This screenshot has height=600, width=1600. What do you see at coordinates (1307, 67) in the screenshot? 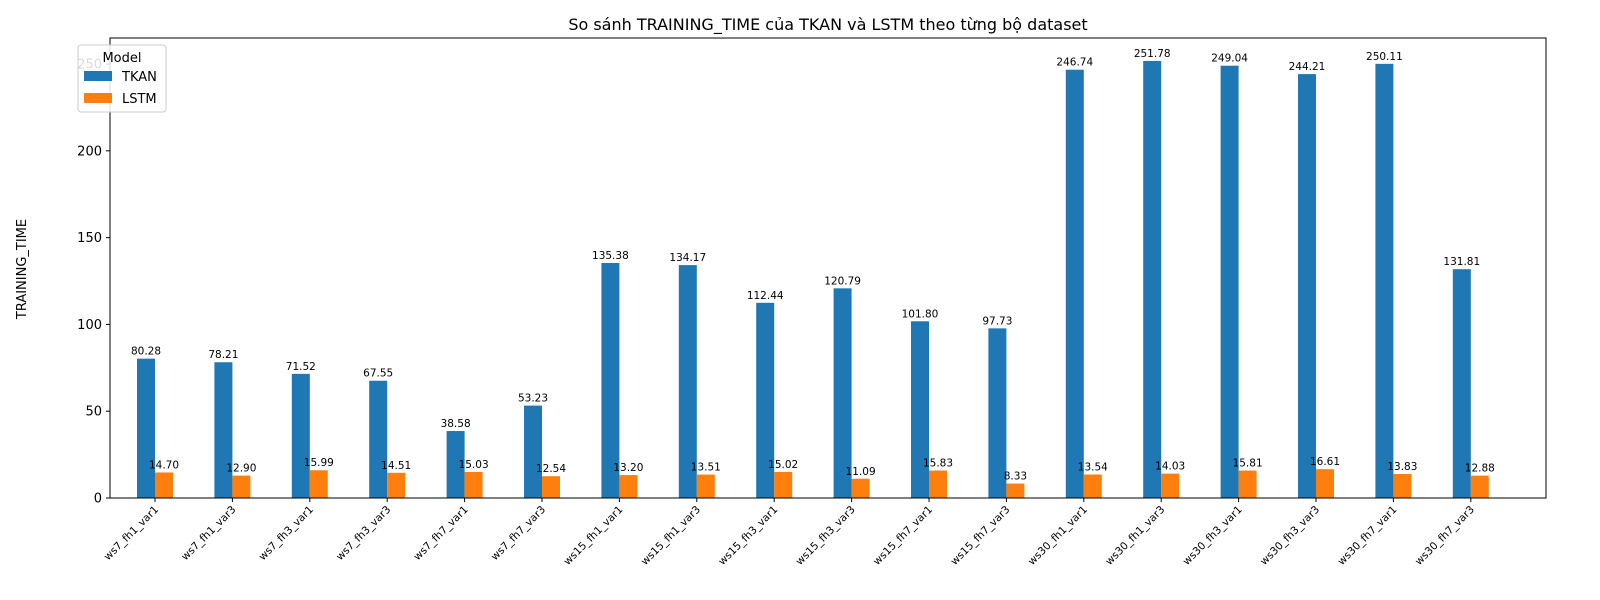
I see `bar-label-tkan-ws30_fh3_var3: 244.21` at bounding box center [1307, 67].